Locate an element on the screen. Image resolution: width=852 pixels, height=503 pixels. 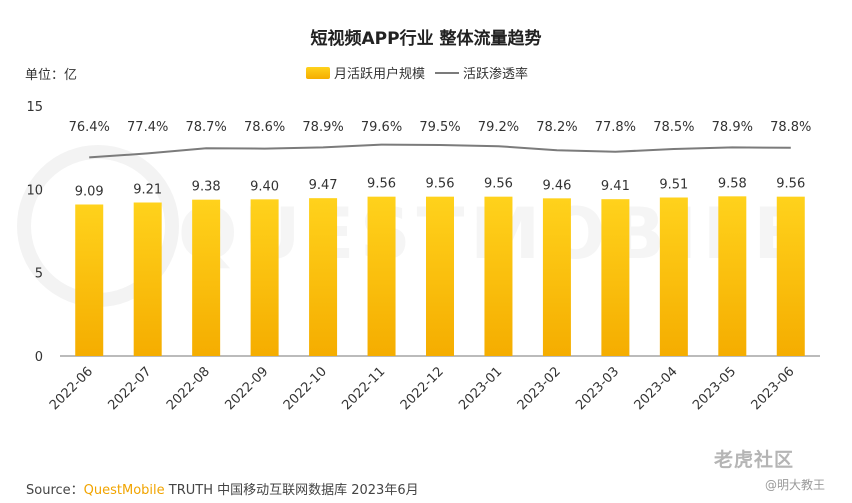
watermark-logo: 老虎社区 is located at coordinates (754, 460).